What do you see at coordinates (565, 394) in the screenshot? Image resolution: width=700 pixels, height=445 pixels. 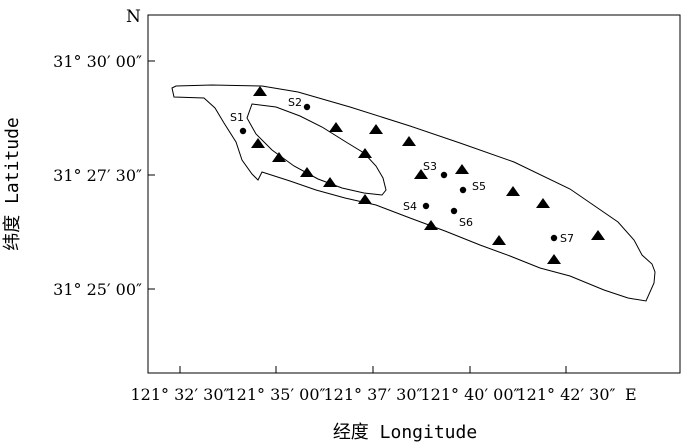 I see `x-tick-label: 121° 42′ 30″` at bounding box center [565, 394].